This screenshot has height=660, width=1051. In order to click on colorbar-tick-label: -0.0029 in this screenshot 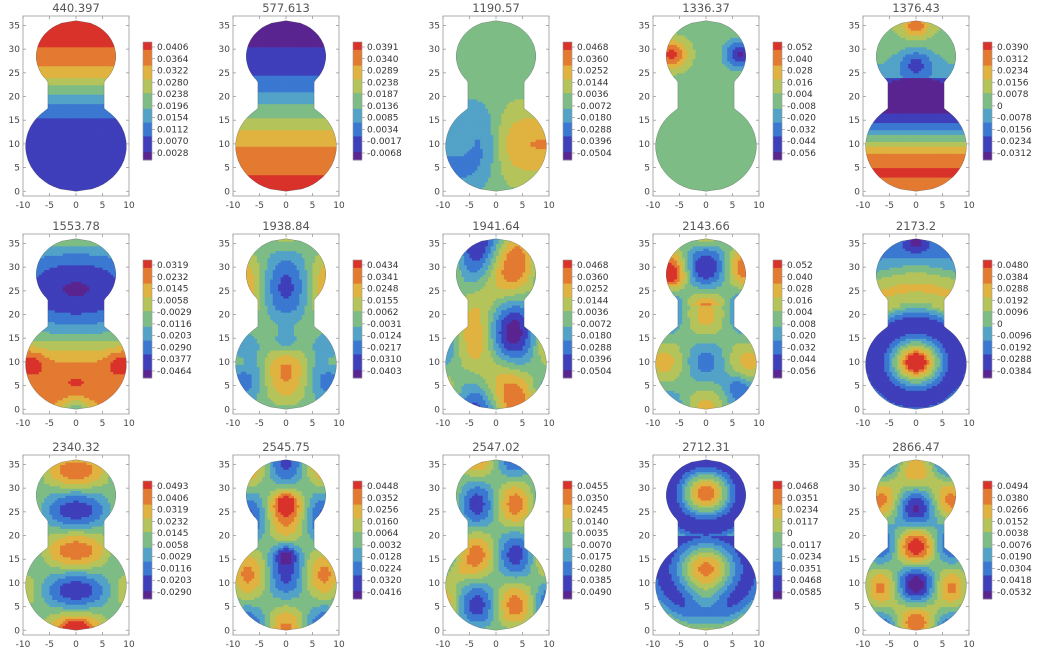, I will do `click(174, 558)`.